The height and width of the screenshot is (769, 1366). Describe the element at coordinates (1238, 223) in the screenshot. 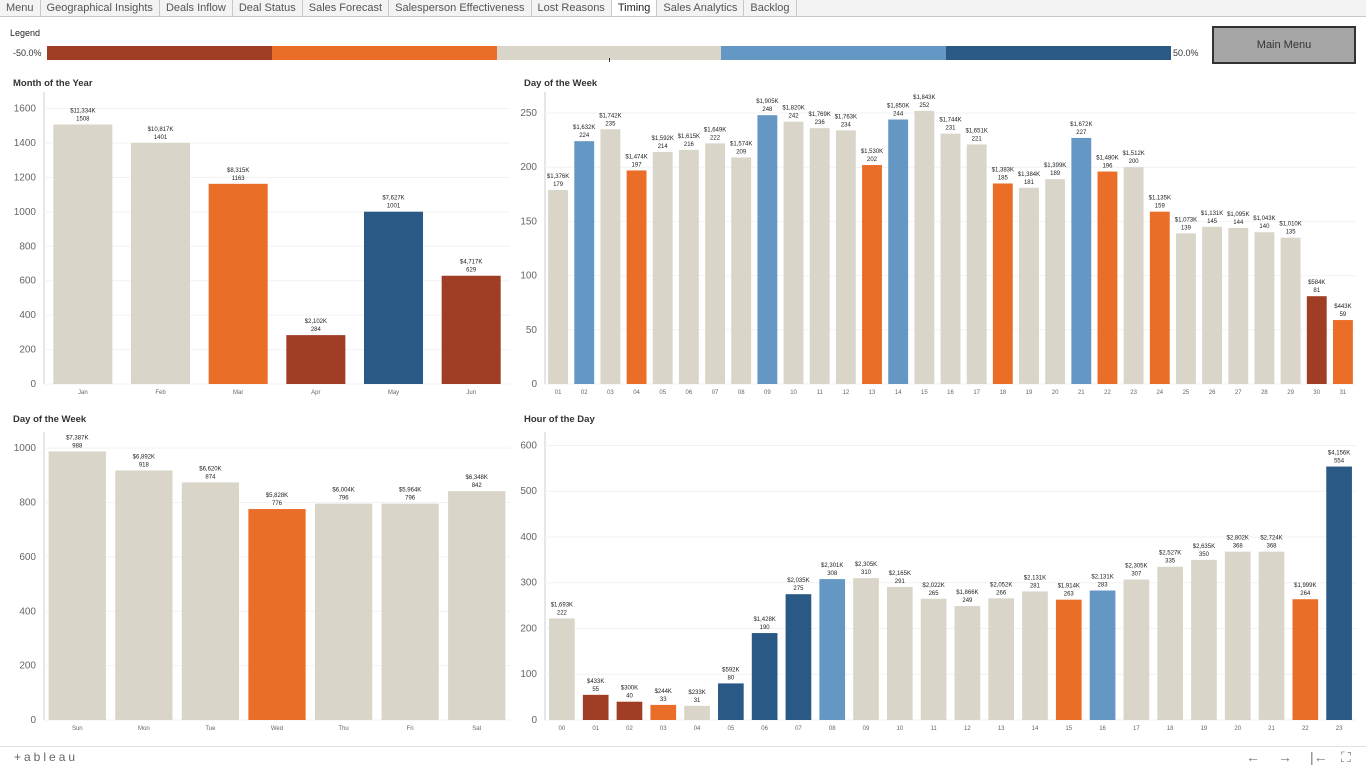

I see `dom-value-label: 144` at that location.